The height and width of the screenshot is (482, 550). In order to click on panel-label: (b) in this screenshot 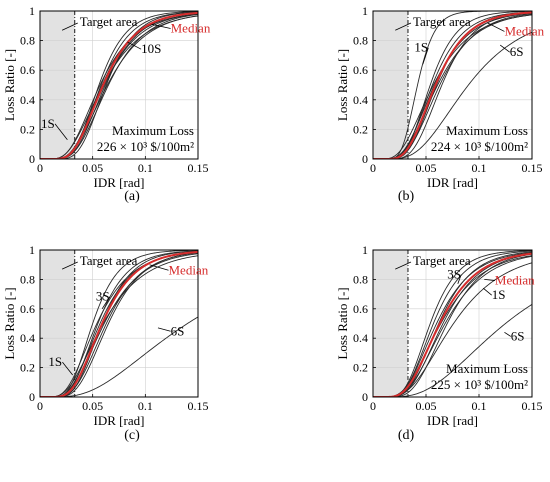, I will do `click(406, 196)`.